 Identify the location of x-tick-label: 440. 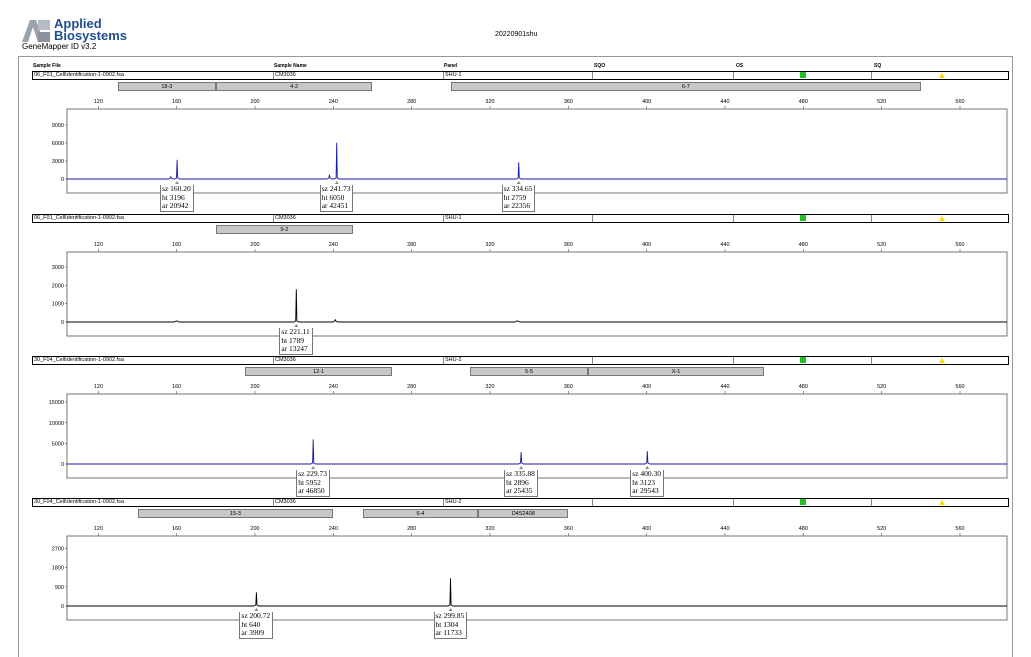
(724, 245).